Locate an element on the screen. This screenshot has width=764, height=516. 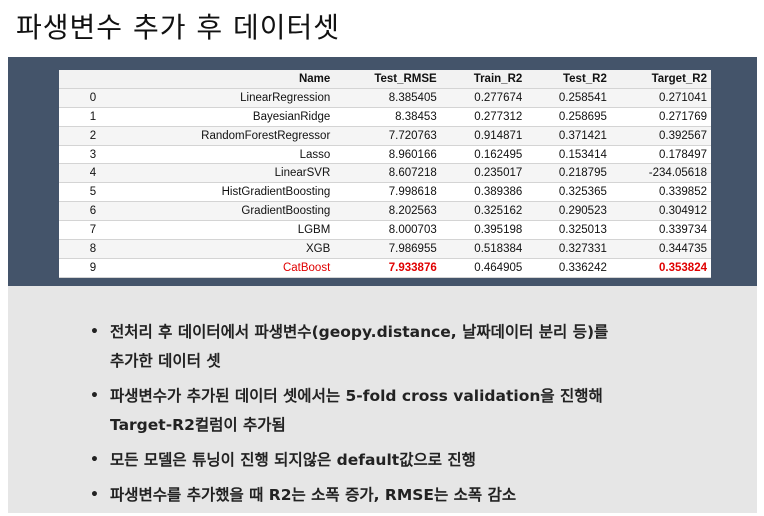
cell-test-r2: 0.258541 is located at coordinates (568, 98).